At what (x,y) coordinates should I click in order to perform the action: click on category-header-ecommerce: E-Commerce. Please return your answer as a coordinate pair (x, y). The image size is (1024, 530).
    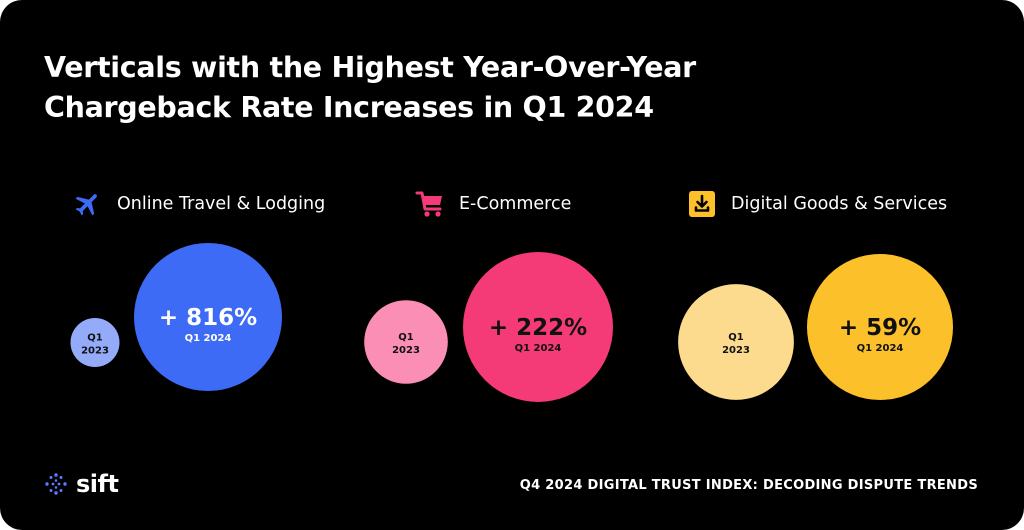
    Looking at the image, I should click on (492, 204).